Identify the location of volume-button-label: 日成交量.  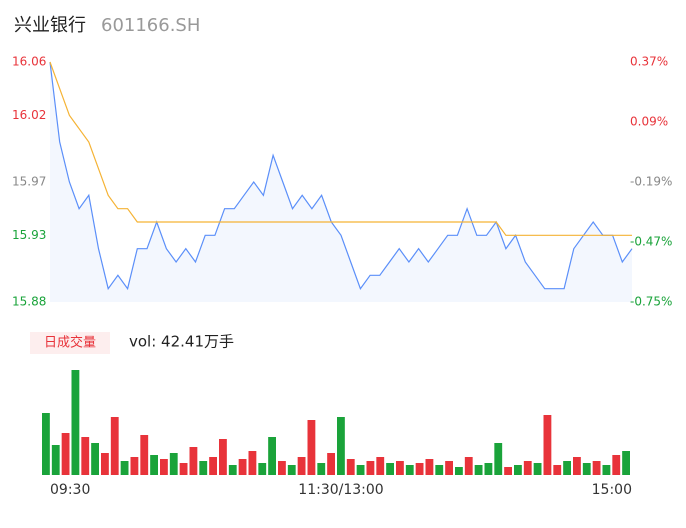
(70, 343).